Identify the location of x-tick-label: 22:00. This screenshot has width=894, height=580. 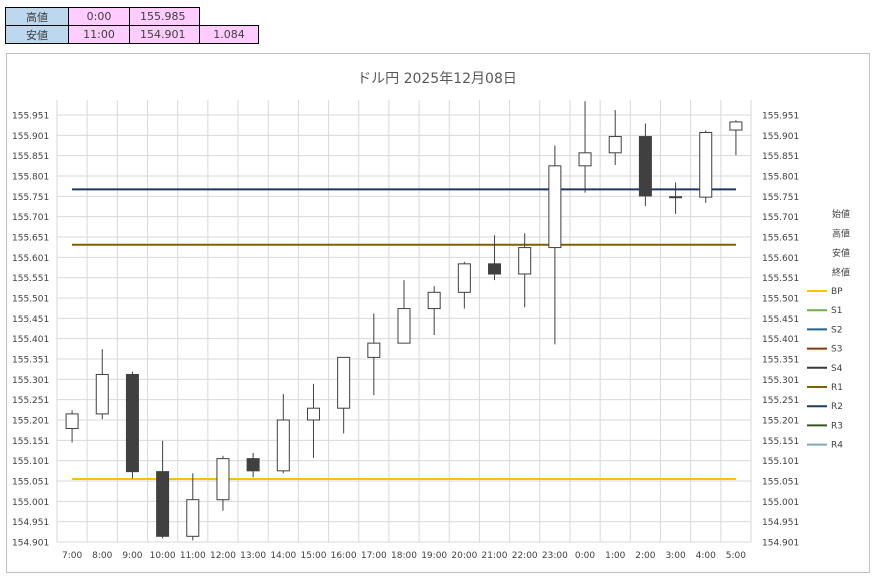
(525, 556).